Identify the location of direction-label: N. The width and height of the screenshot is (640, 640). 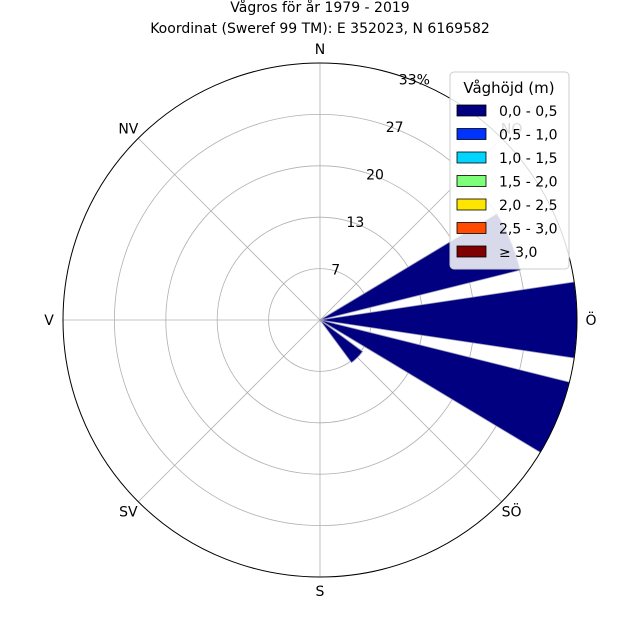
(320, 50).